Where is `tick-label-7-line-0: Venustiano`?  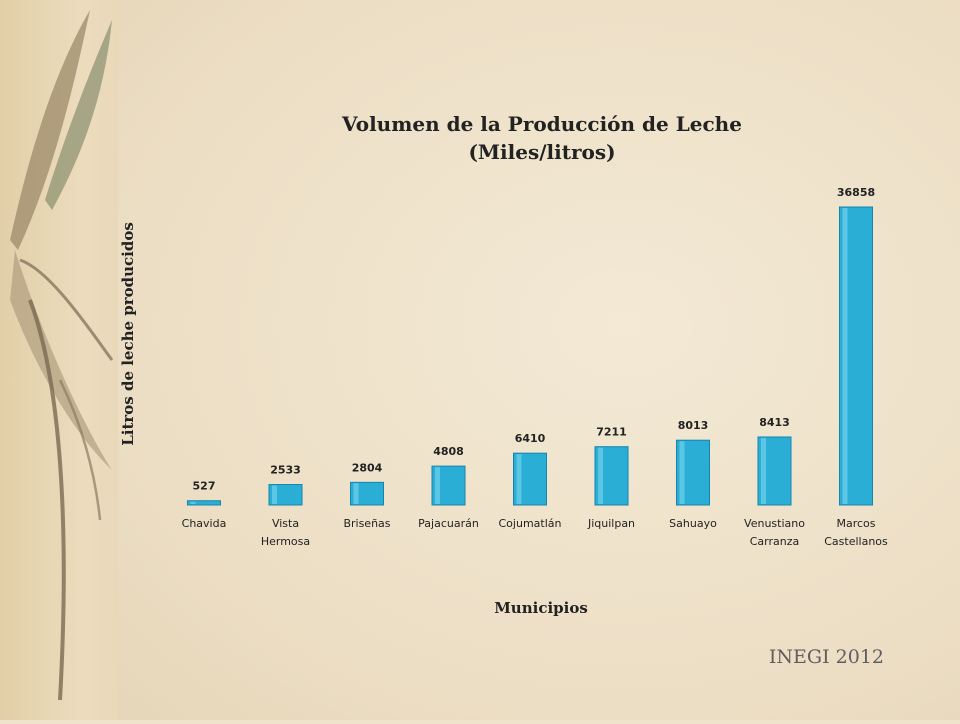 tick-label-7-line-0: Venustiano is located at coordinates (774, 523).